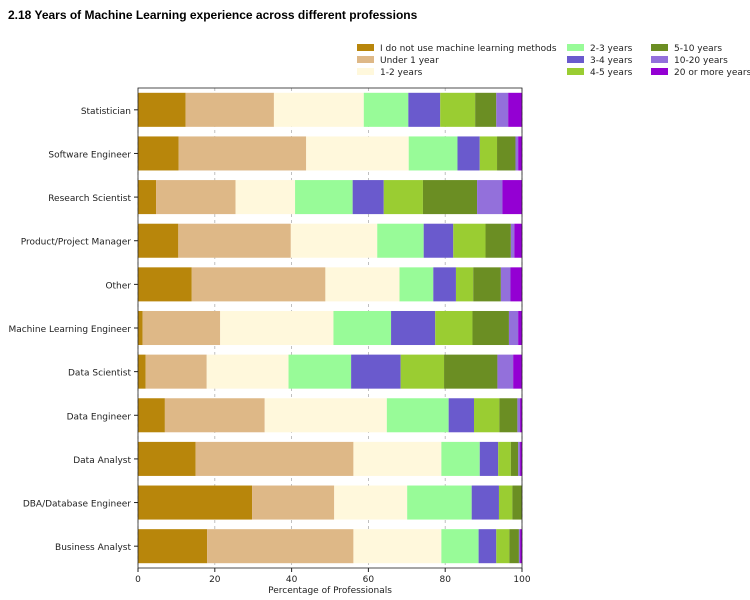 This screenshot has height=600, width=750. I want to click on x-tick-label: 20, so click(215, 580).